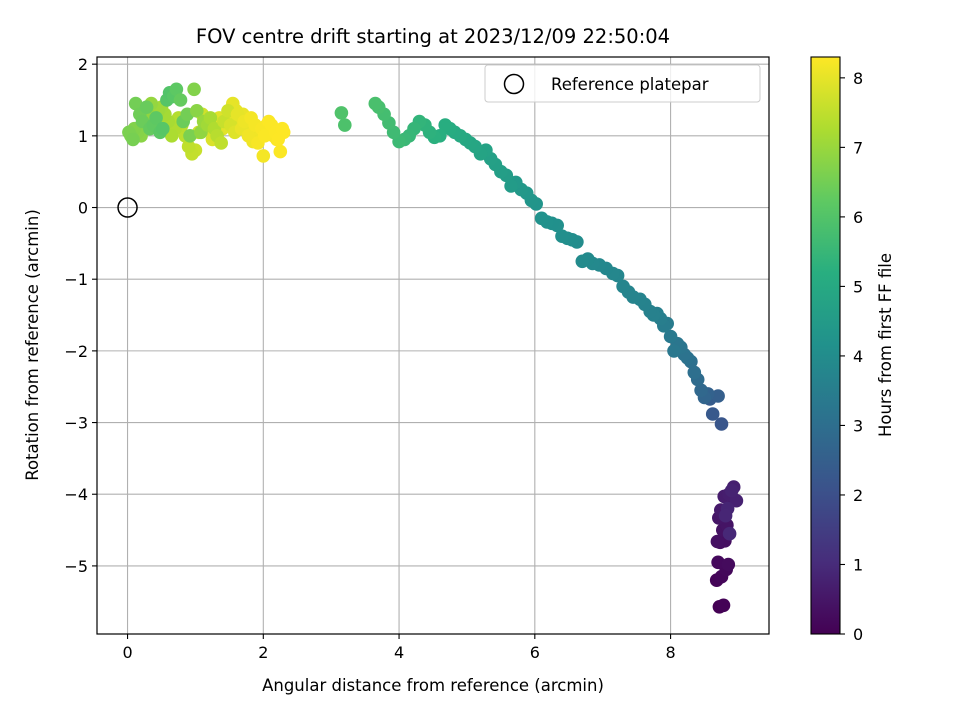  What do you see at coordinates (535, 652) in the screenshot?
I see `x-tick-label: 6` at bounding box center [535, 652].